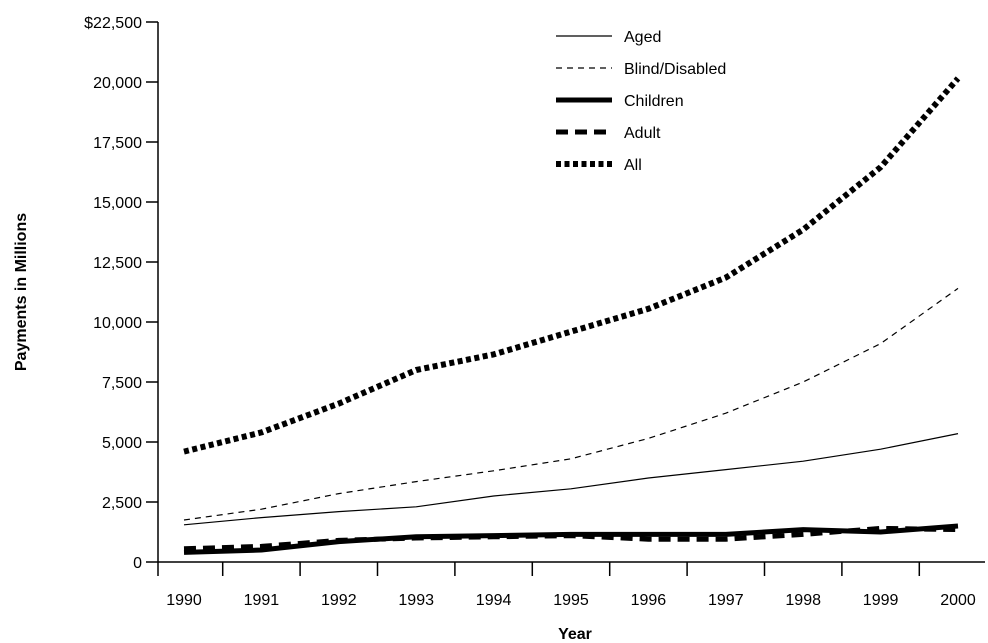  I want to click on x-tick-label: 1992, so click(339, 600).